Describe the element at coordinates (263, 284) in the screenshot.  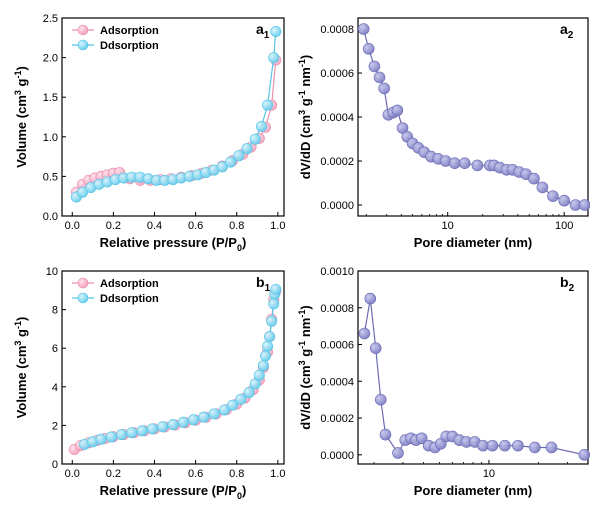
I see `panel-tag: b1` at that location.